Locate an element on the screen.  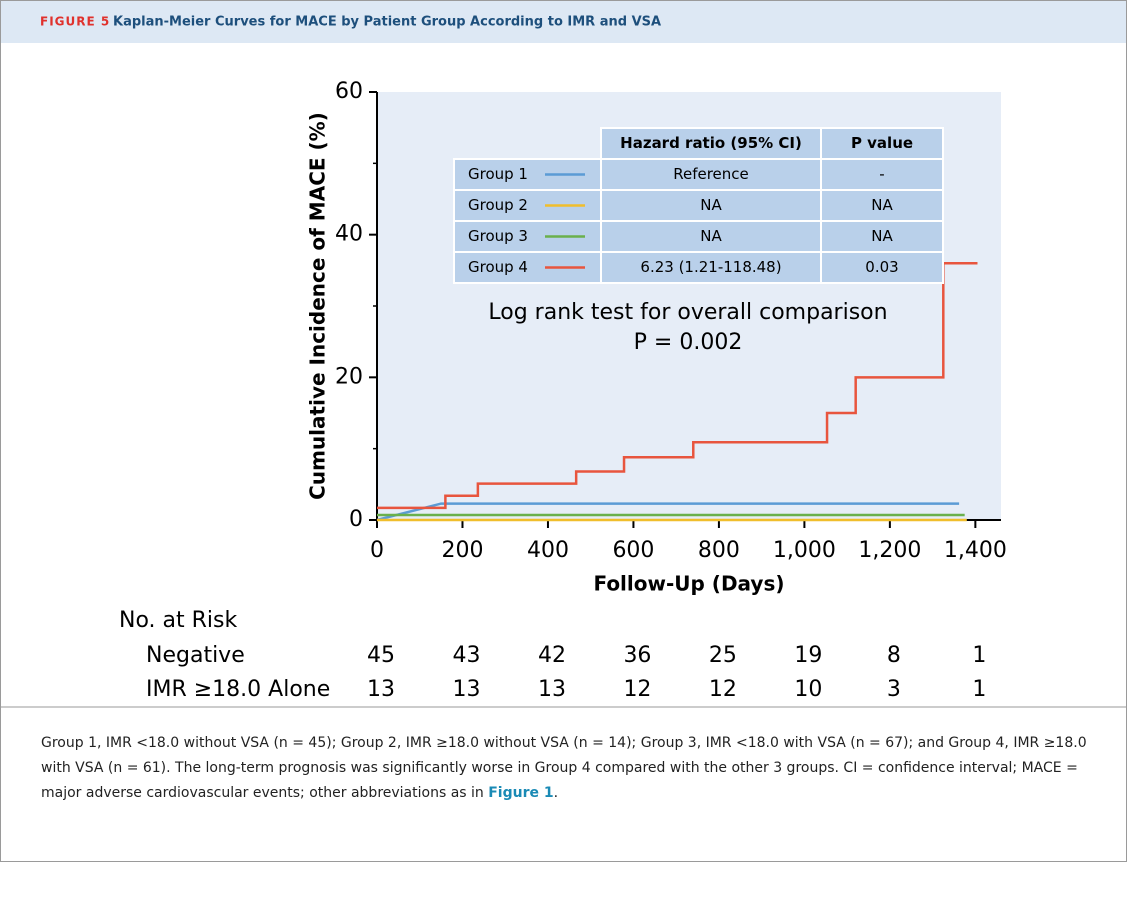
annotation: Log rank test for overall comparison is located at coordinates (687, 312).